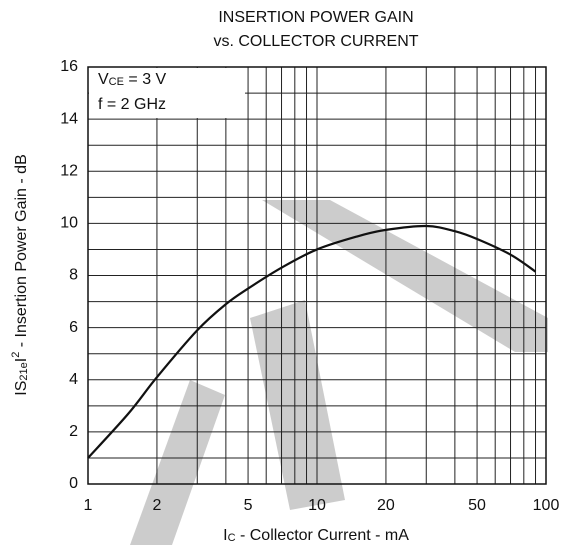 The height and width of the screenshot is (550, 577). I want to click on y-axis-label: IS21eI2 - Insertion Power Gain - dB, so click(20, 274).